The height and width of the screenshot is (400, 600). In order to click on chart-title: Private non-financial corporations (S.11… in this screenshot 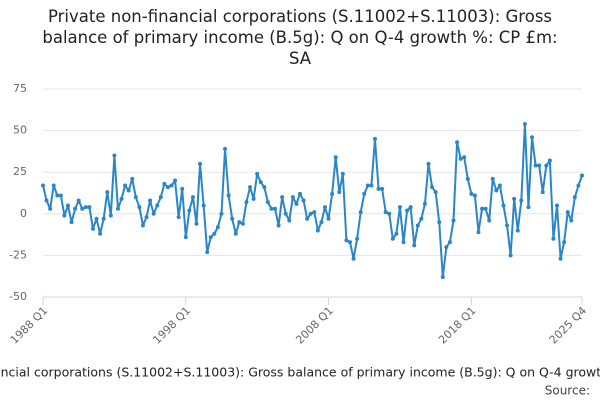, I will do `click(300, 37)`.